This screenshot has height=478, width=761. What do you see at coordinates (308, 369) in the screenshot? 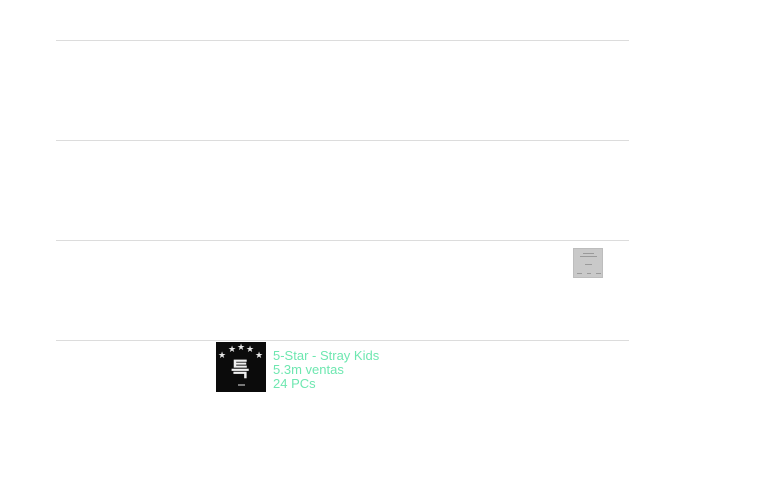
I see `album-sales: 5.3m ventas` at bounding box center [308, 369].